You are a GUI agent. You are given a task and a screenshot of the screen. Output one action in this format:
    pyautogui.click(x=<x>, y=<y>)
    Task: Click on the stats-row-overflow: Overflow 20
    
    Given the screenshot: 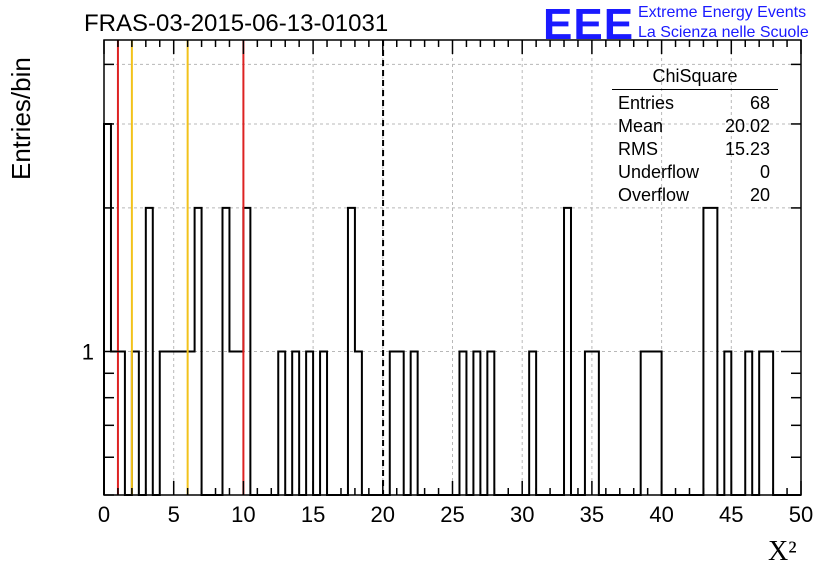 What is the action you would take?
    pyautogui.click(x=695, y=195)
    